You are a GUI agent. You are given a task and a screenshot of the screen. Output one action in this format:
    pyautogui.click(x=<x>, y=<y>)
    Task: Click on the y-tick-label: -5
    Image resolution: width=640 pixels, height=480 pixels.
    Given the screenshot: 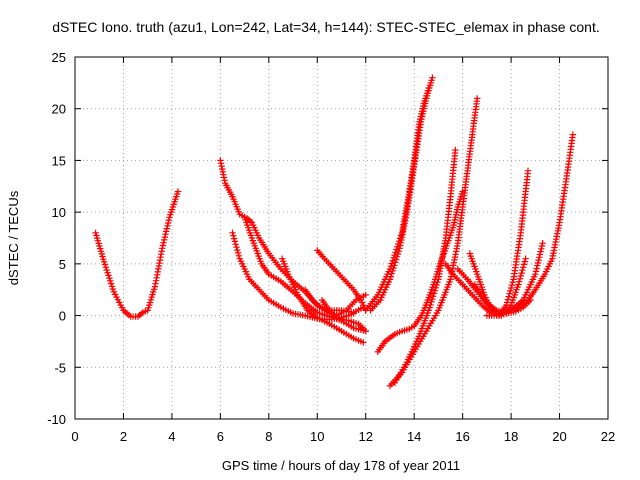 What is the action you would take?
    pyautogui.click(x=60, y=367)
    